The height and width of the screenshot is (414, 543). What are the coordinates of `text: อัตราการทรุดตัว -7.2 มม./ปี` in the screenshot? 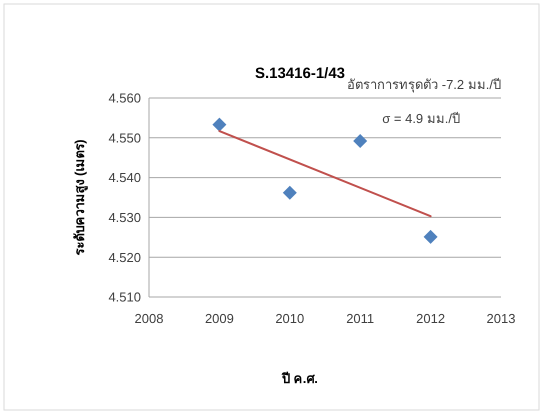 It's located at (424, 85).